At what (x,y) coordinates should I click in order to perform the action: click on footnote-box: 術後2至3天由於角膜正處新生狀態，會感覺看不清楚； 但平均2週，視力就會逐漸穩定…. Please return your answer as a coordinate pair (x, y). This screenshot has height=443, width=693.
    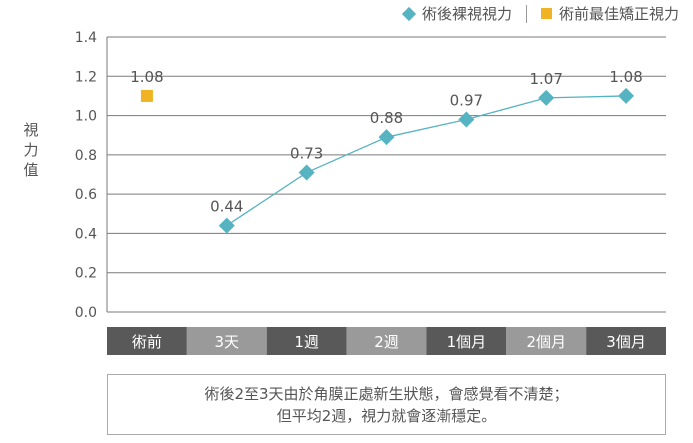
    Looking at the image, I should click on (386, 404).